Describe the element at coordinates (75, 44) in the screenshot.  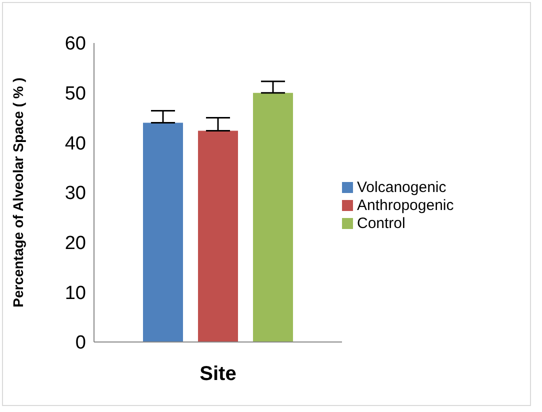
I see `y-tick-label: 60` at that location.